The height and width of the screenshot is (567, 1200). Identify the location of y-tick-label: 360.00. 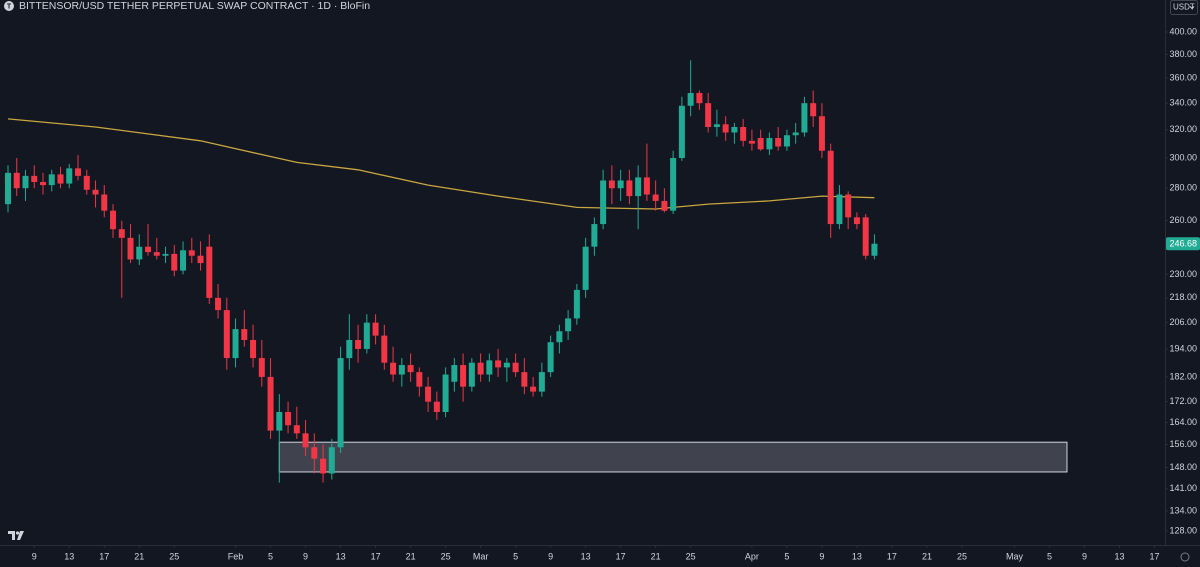
(1183, 78).